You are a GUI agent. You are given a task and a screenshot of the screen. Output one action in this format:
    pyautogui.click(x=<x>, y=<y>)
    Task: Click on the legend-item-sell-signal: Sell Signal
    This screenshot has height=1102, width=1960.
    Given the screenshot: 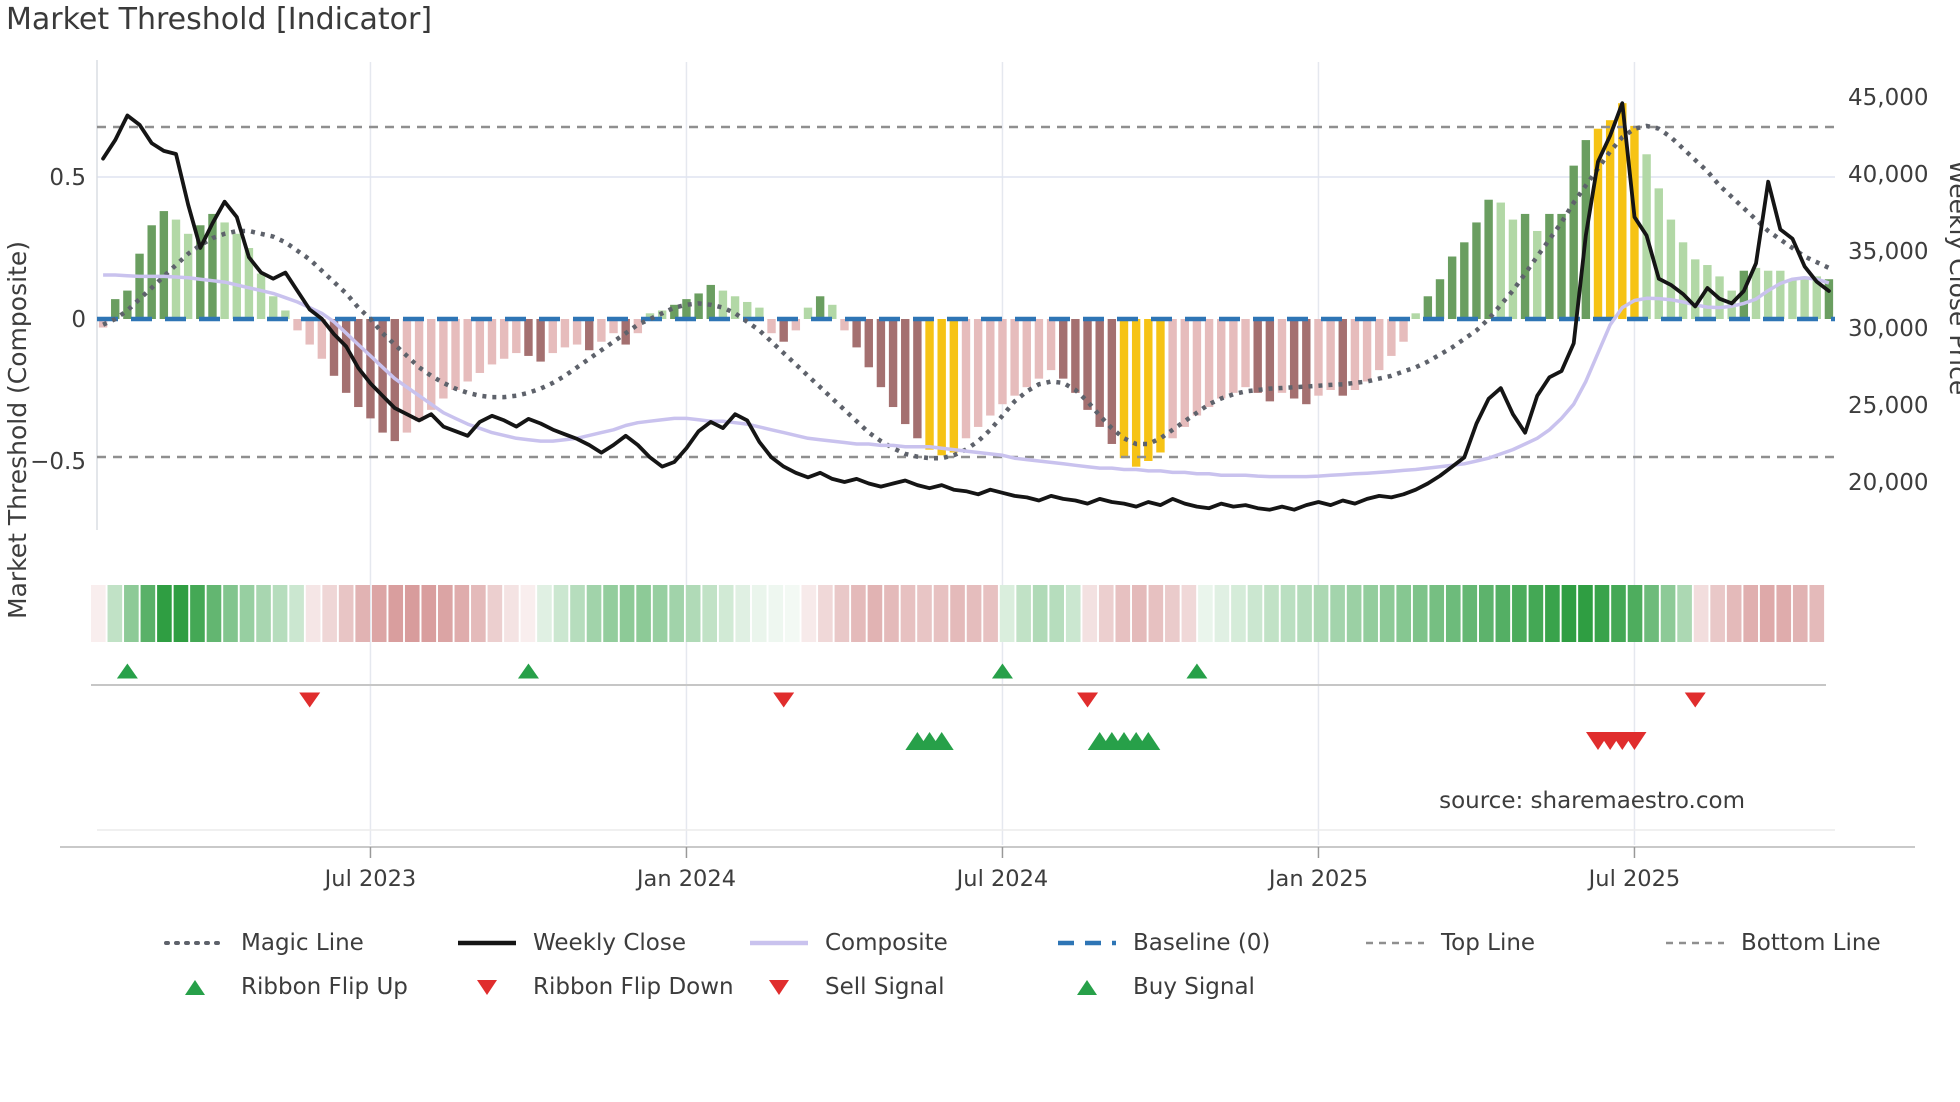 What is the action you would take?
    pyautogui.click(x=846, y=987)
    